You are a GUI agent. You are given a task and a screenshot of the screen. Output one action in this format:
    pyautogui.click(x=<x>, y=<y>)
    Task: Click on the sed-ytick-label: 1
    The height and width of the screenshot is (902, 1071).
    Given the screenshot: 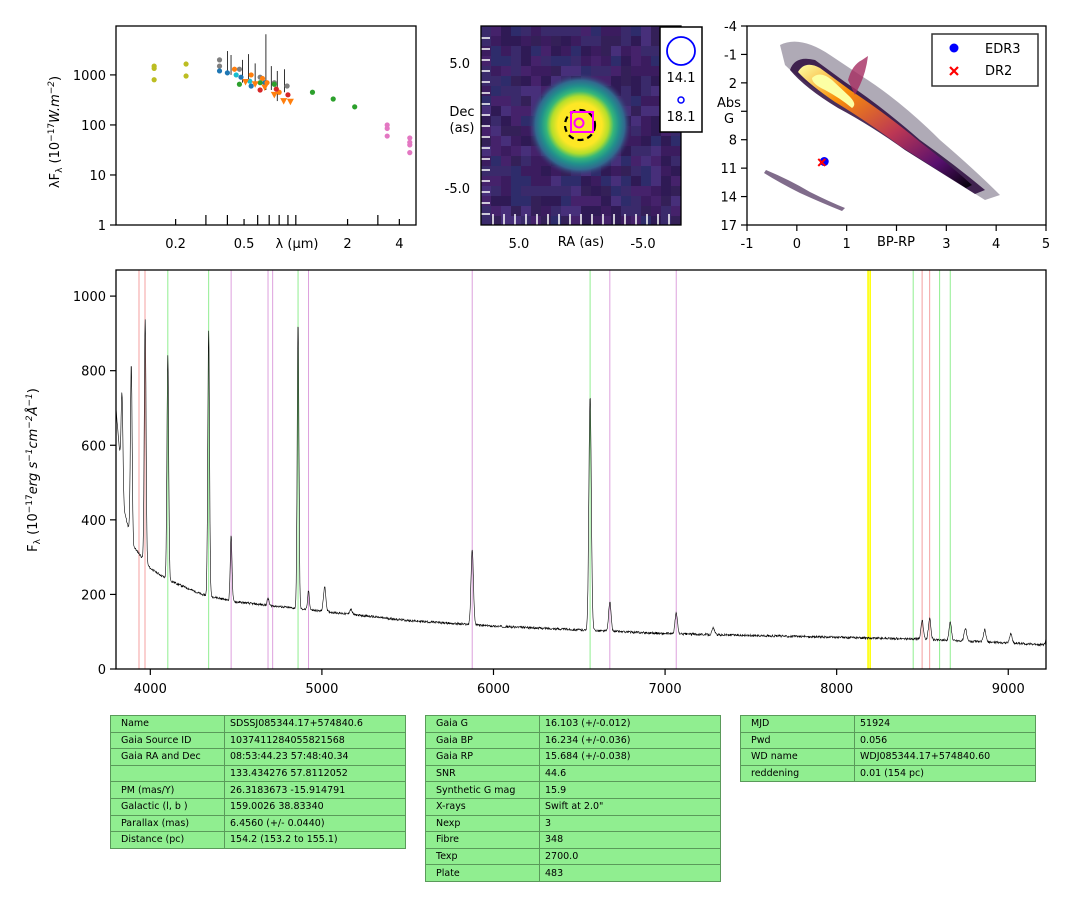 What is the action you would take?
    pyautogui.click(x=102, y=226)
    